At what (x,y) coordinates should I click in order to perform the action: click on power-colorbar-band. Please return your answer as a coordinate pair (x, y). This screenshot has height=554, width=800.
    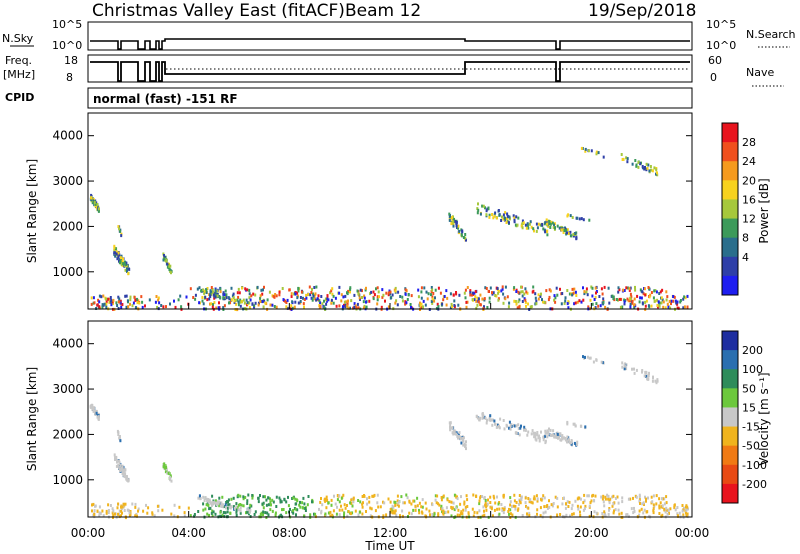
    Looking at the image, I should click on (730, 266).